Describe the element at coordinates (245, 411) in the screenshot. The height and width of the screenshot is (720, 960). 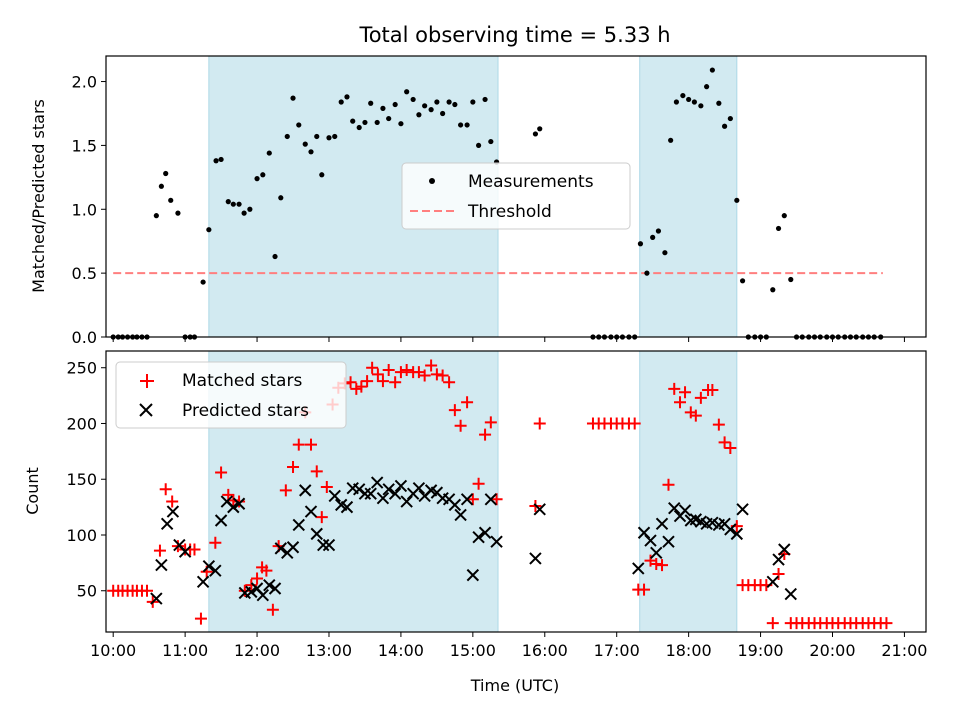
I see `legend-predicted-label: Predicted stars` at that location.